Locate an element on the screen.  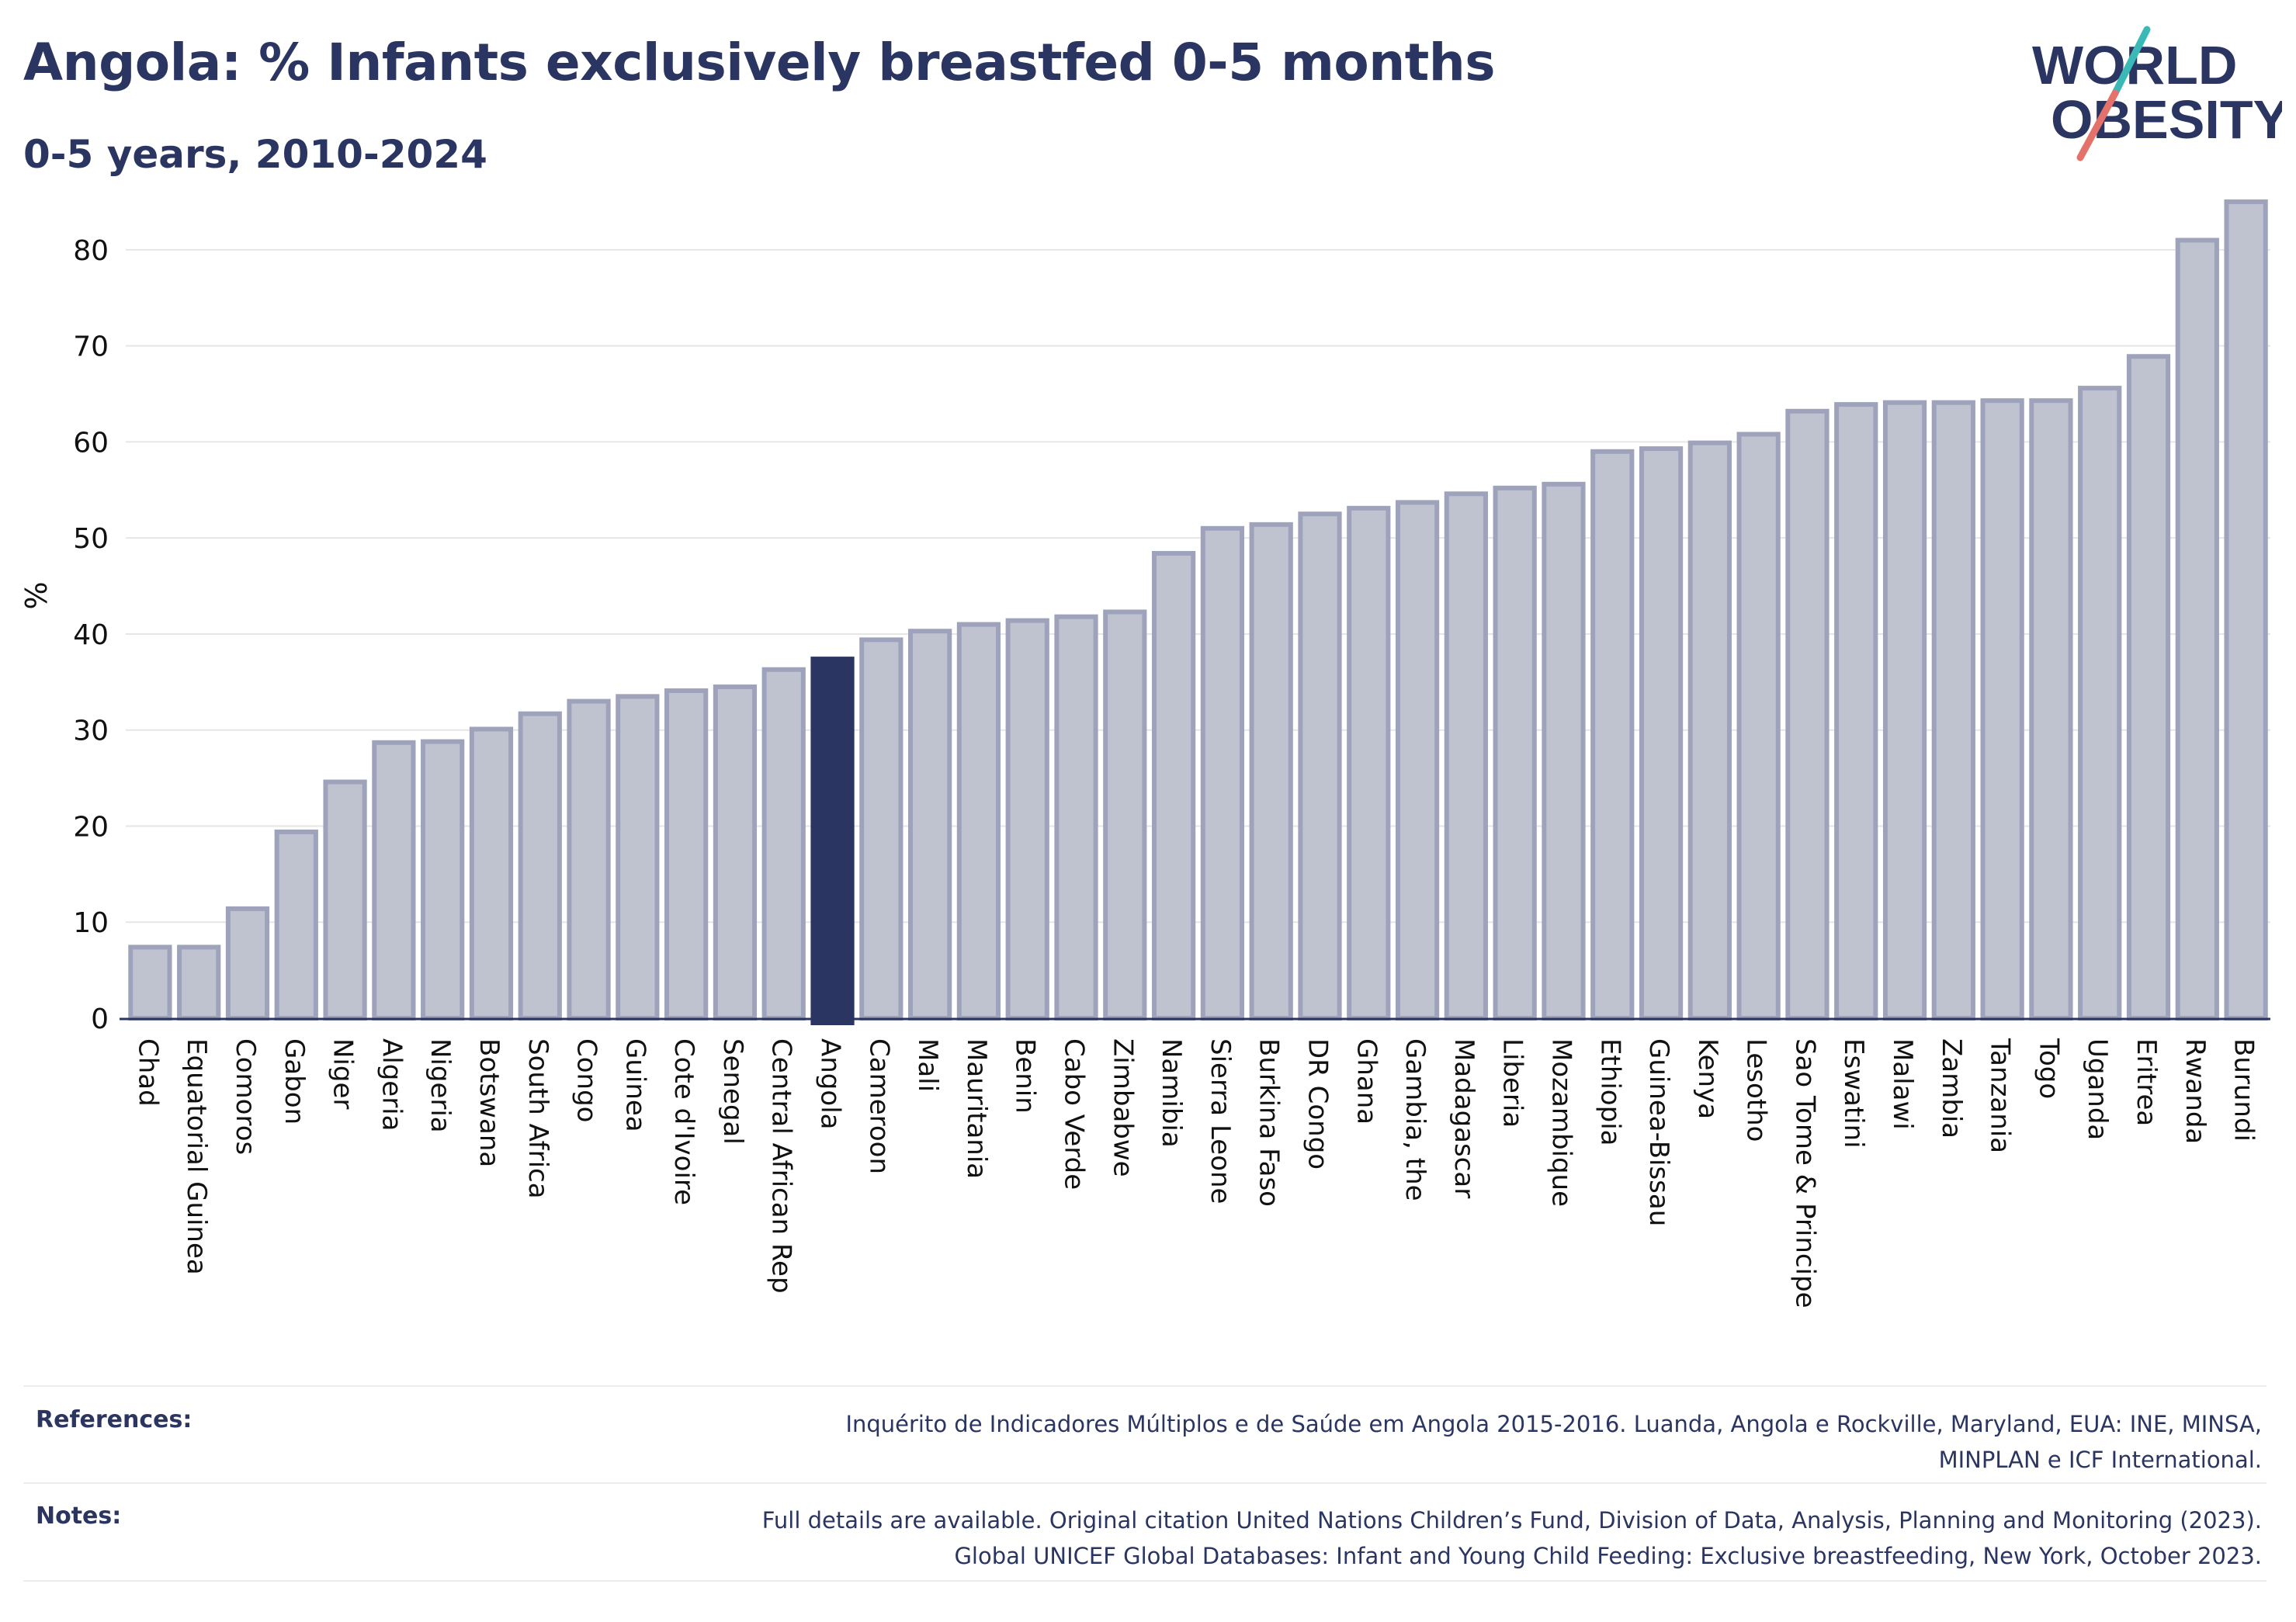
x-tick-label: Liberia is located at coordinates (1512, 1083).